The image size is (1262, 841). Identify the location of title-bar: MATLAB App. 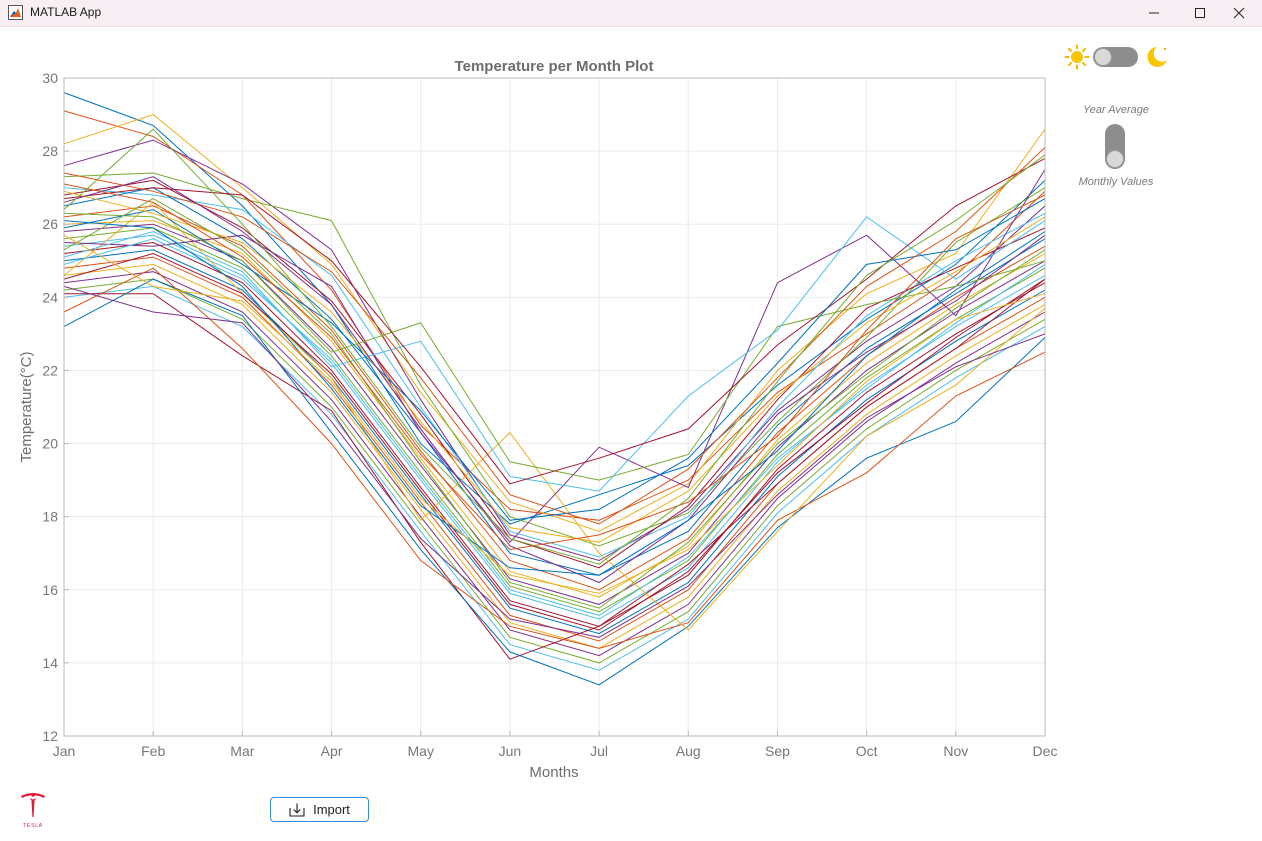
(631, 13).